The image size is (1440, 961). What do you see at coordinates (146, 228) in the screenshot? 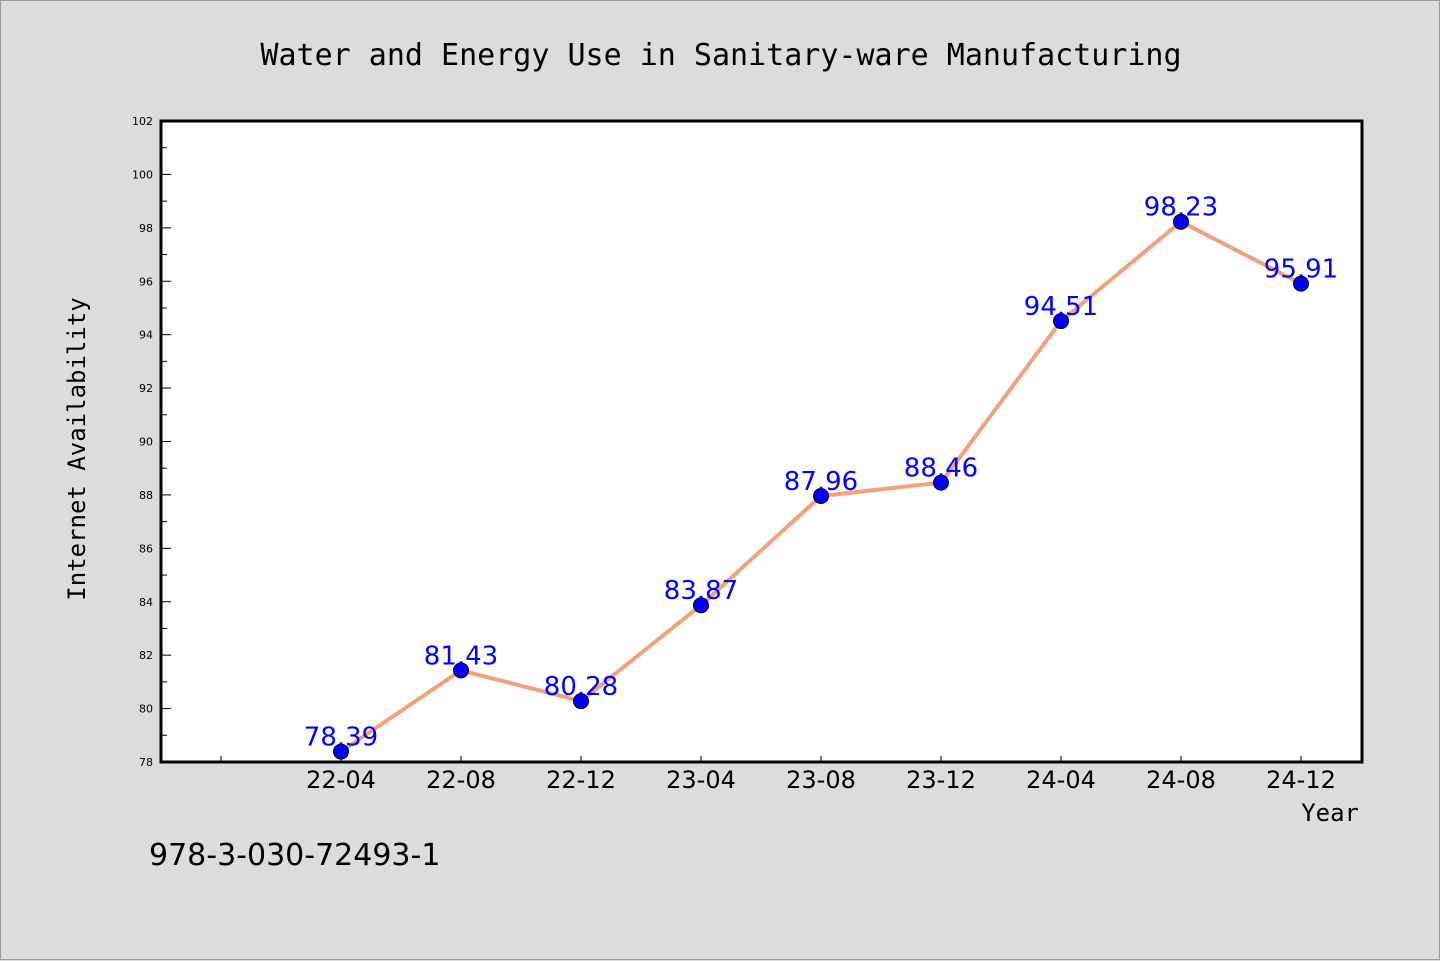
I see `y-tick-label: 98` at bounding box center [146, 228].